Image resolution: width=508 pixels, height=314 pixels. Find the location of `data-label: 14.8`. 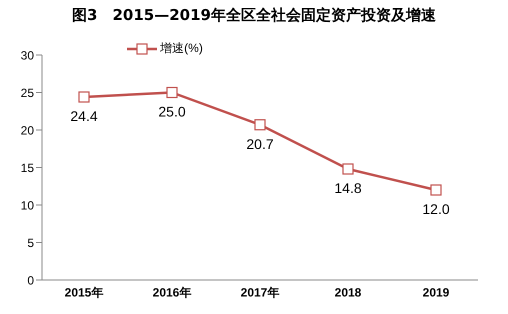

data-label: 14.8 is located at coordinates (348, 188).